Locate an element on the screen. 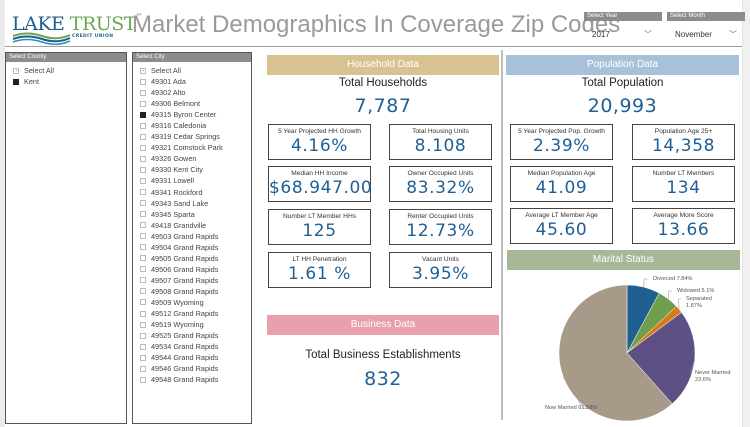  population-kpi-card: Average LT Member Age 45.60 is located at coordinates (561, 226).